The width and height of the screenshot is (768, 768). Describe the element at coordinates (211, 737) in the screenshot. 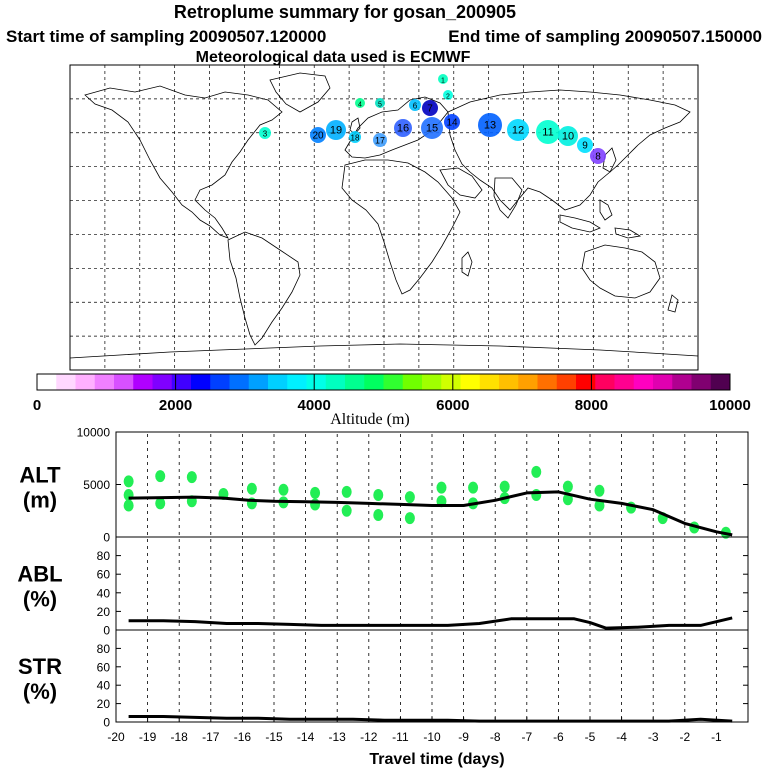

I see `x-tick-label: -17` at that location.